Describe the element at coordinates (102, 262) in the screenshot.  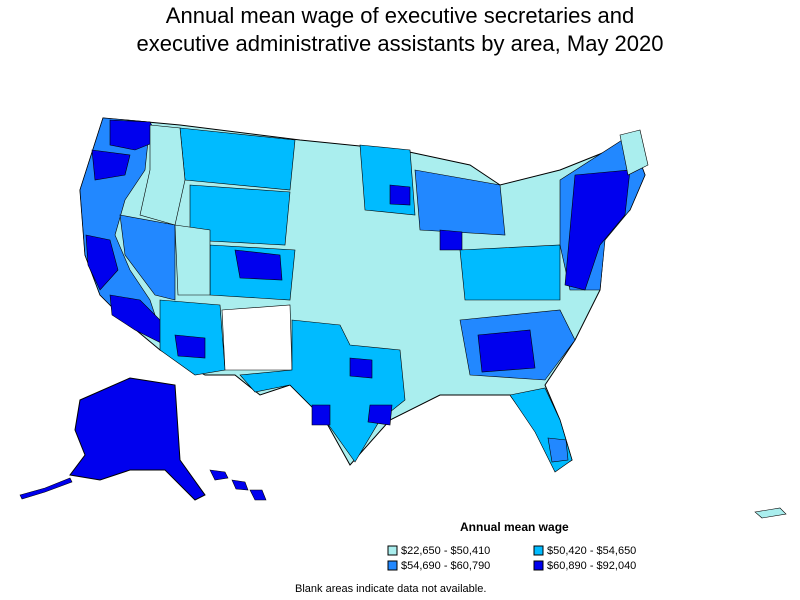
I see `california-bay-area` at that location.